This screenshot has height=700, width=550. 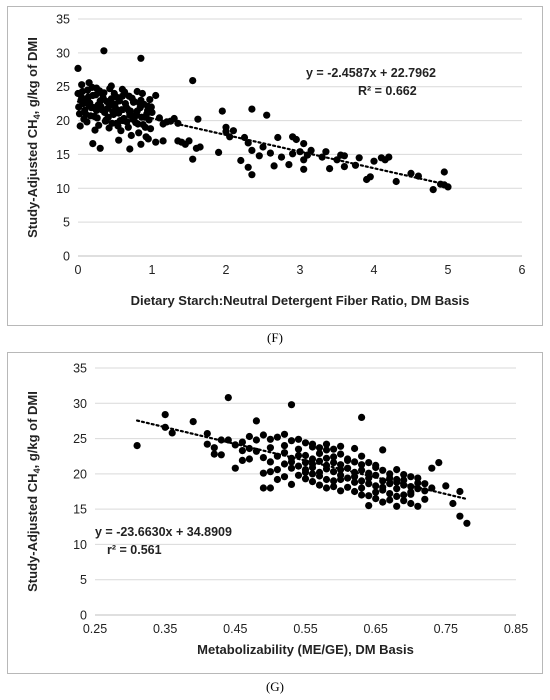 What do you see at coordinates (63, 189) in the screenshot?
I see `chart-f-y-tick-label: 10` at bounding box center [63, 189].